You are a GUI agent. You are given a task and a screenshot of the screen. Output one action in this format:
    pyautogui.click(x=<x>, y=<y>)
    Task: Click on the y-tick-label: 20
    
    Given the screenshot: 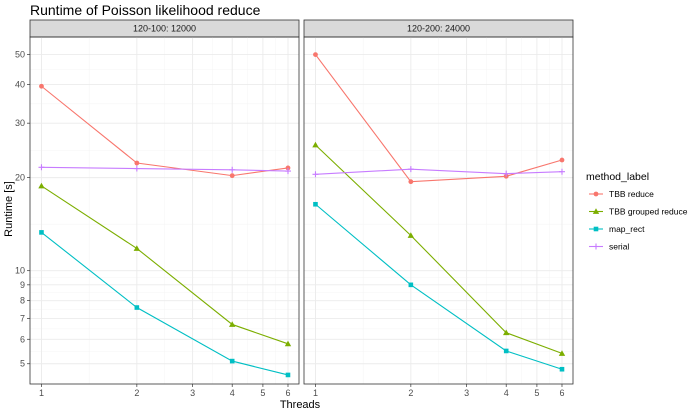 What is the action you would take?
    pyautogui.click(x=20, y=178)
    